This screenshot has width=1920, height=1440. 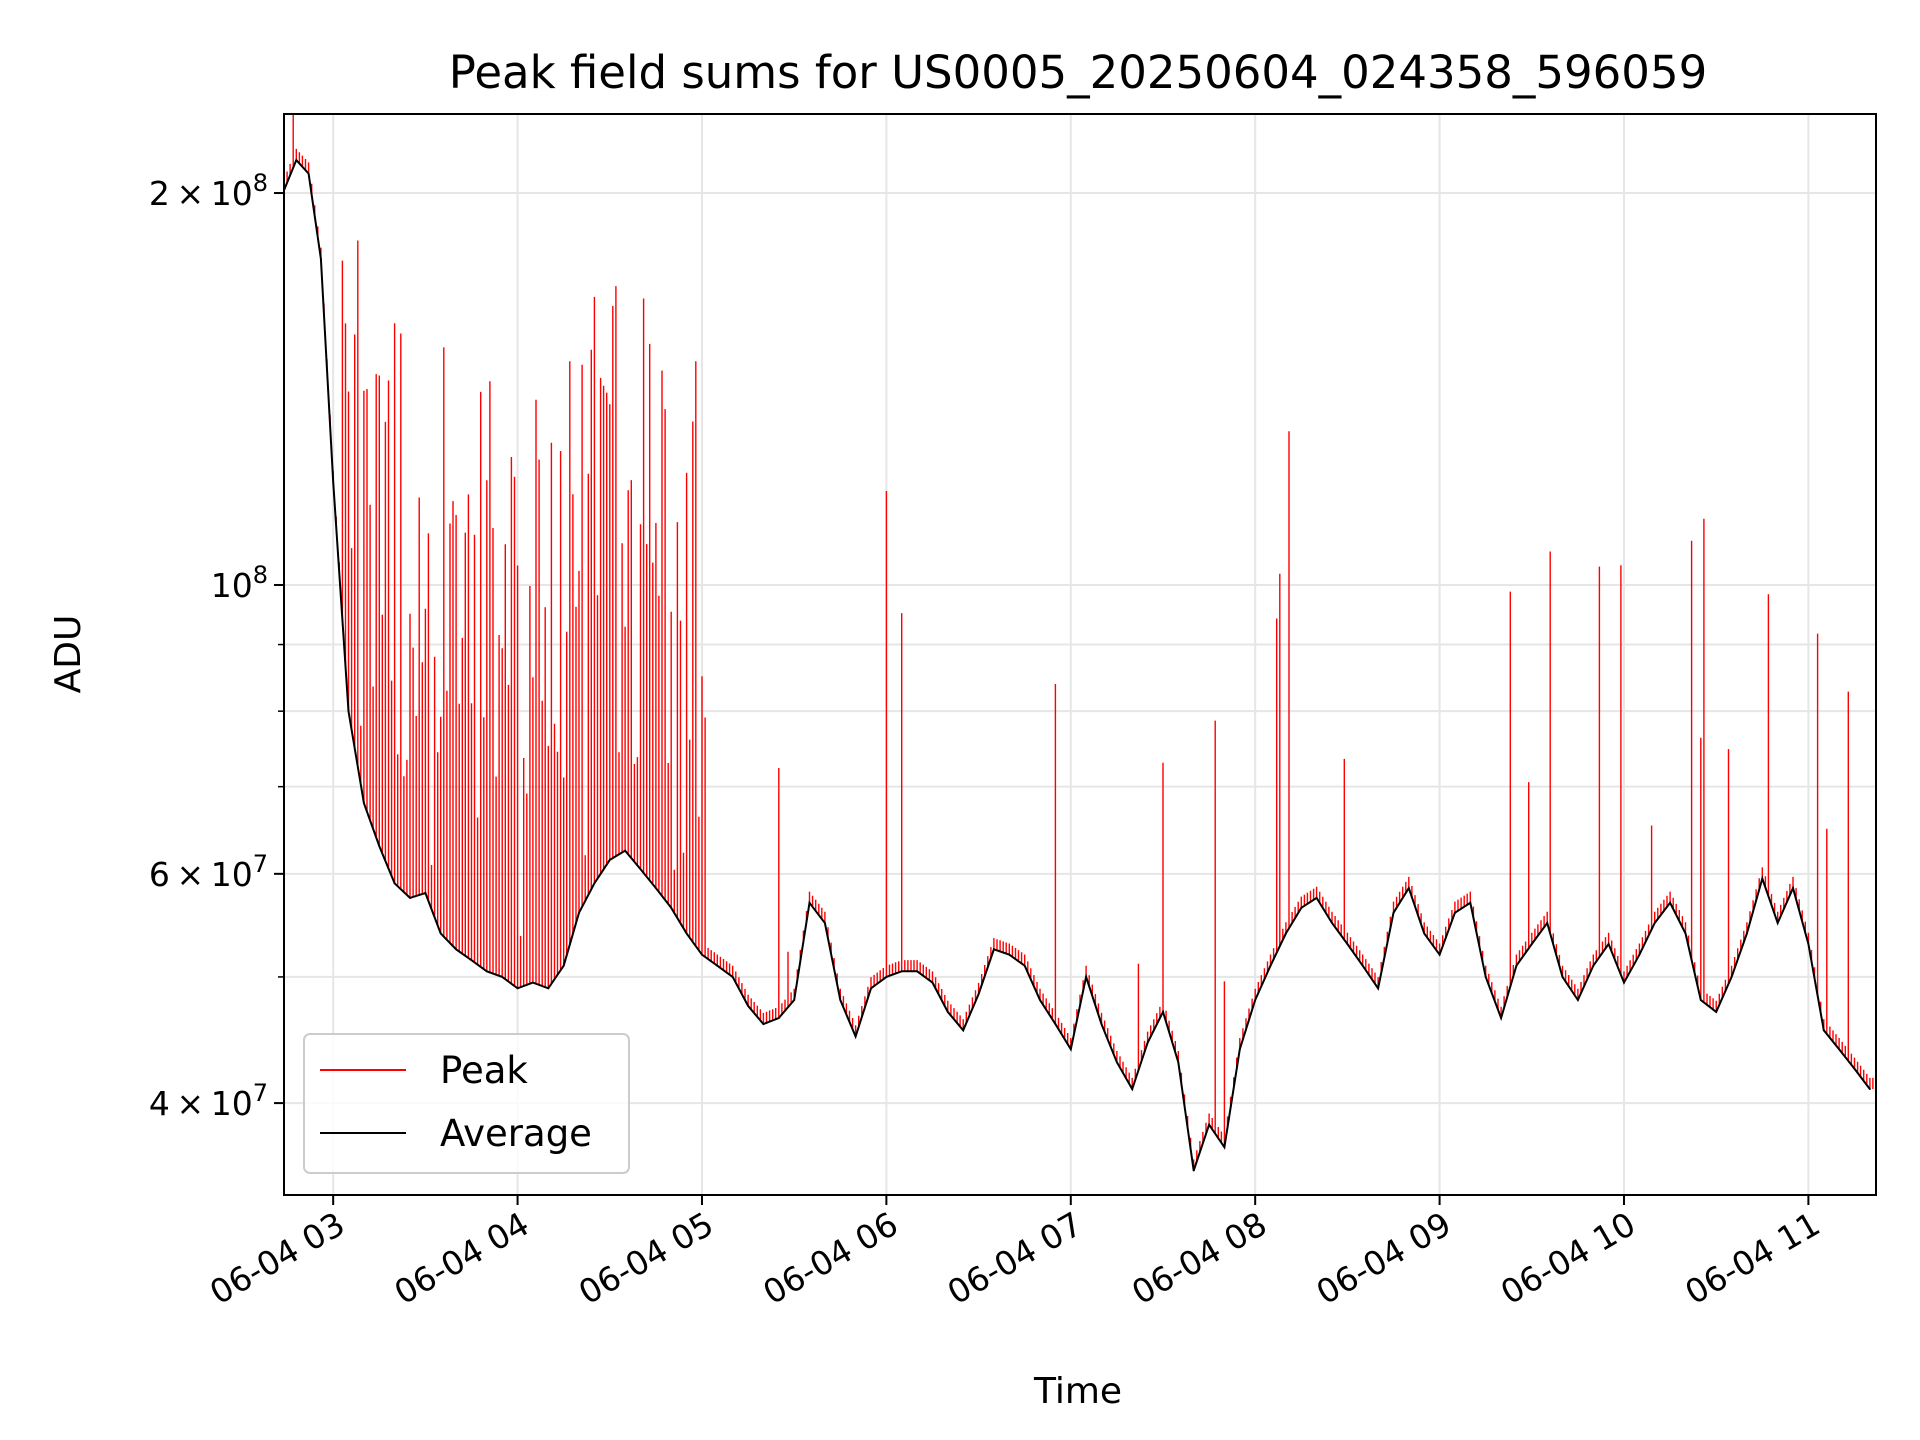 What do you see at coordinates (466, 1103) in the screenshot?
I see `legend-box` at bounding box center [466, 1103].